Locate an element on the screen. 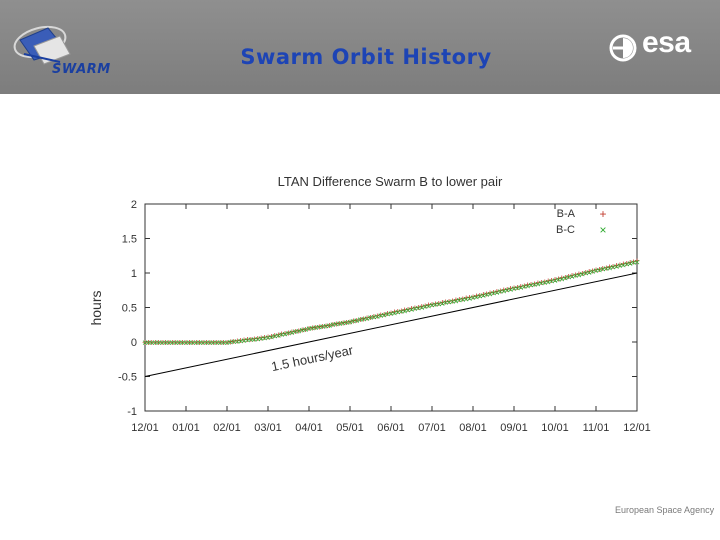 The width and height of the screenshot is (720, 540). legend-marker-b-a: + is located at coordinates (602, 214).